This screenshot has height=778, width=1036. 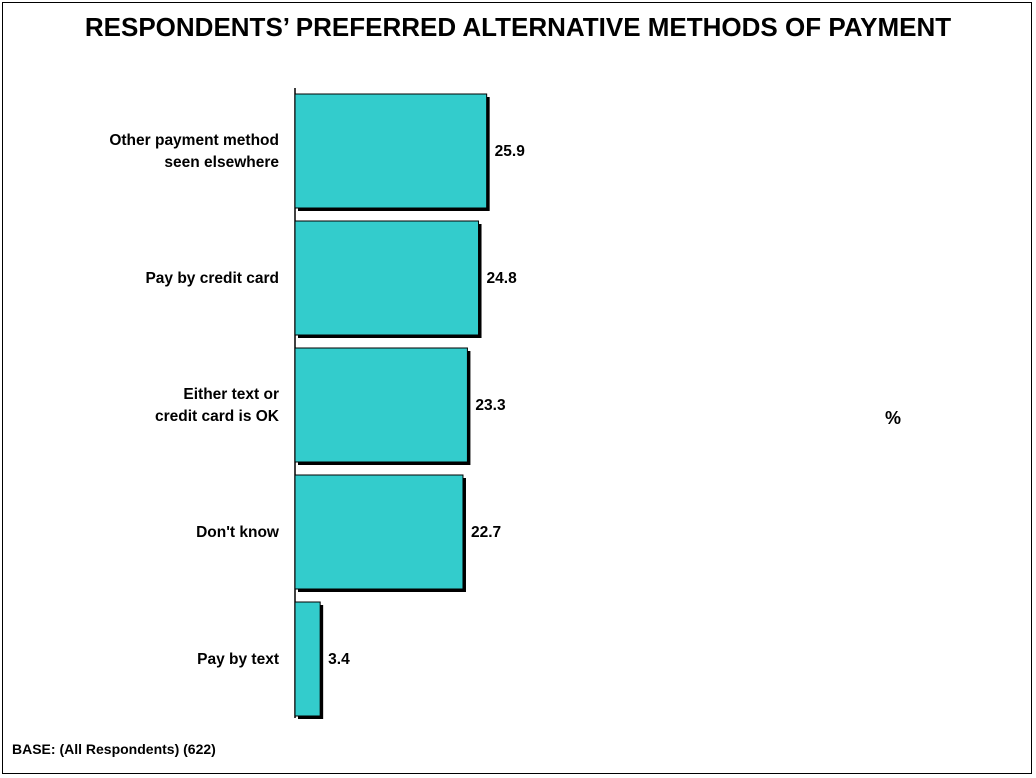 What do you see at coordinates (893, 418) in the screenshot?
I see `unit-label: %` at bounding box center [893, 418].